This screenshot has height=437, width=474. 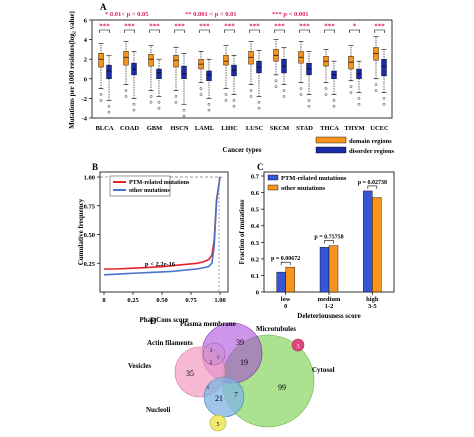 I want to click on panel-a-significance: *** *** *** *** *** *** *** *** *** *** * ***, so click(x=242, y=28).